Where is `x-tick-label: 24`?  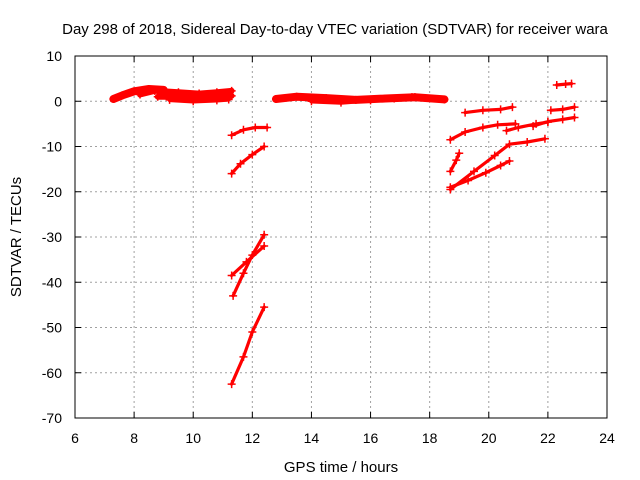
x-tick-label: 24 is located at coordinates (607, 438).